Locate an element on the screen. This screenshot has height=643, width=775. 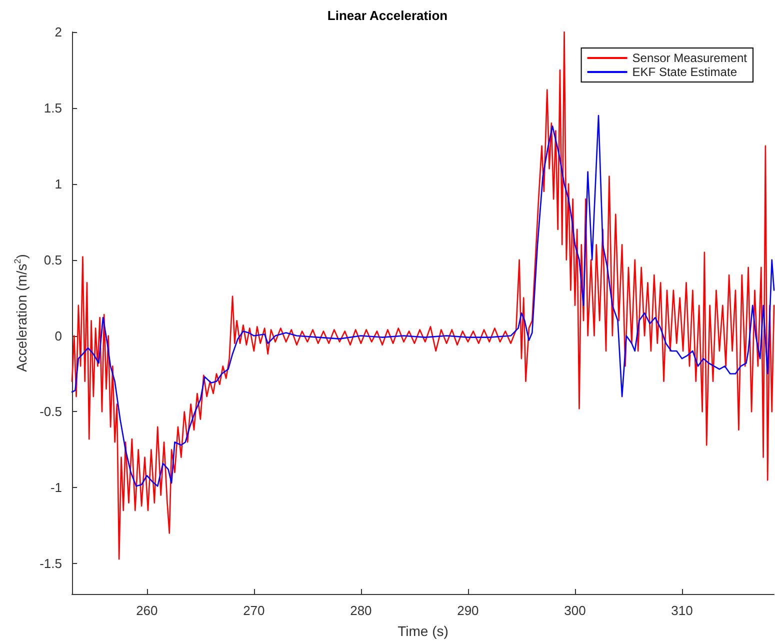
y-axis-title: Acceleration (m/s2) is located at coordinates (21, 313).